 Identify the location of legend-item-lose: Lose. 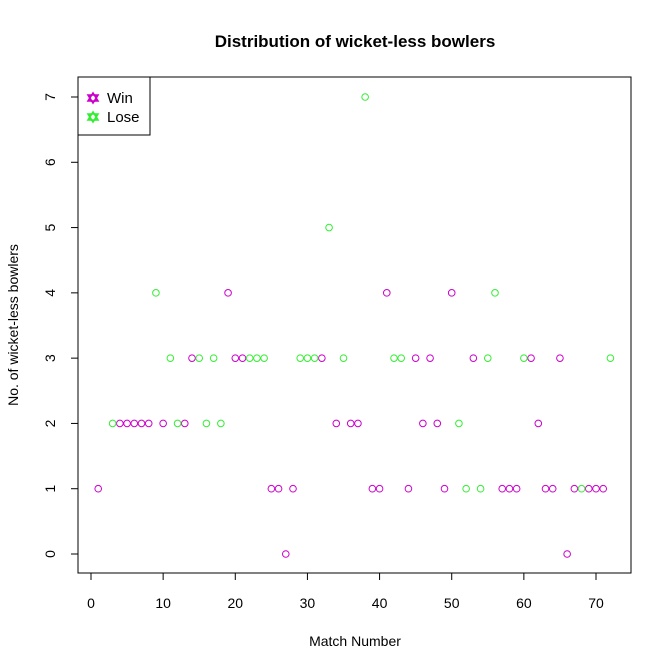
(113, 117).